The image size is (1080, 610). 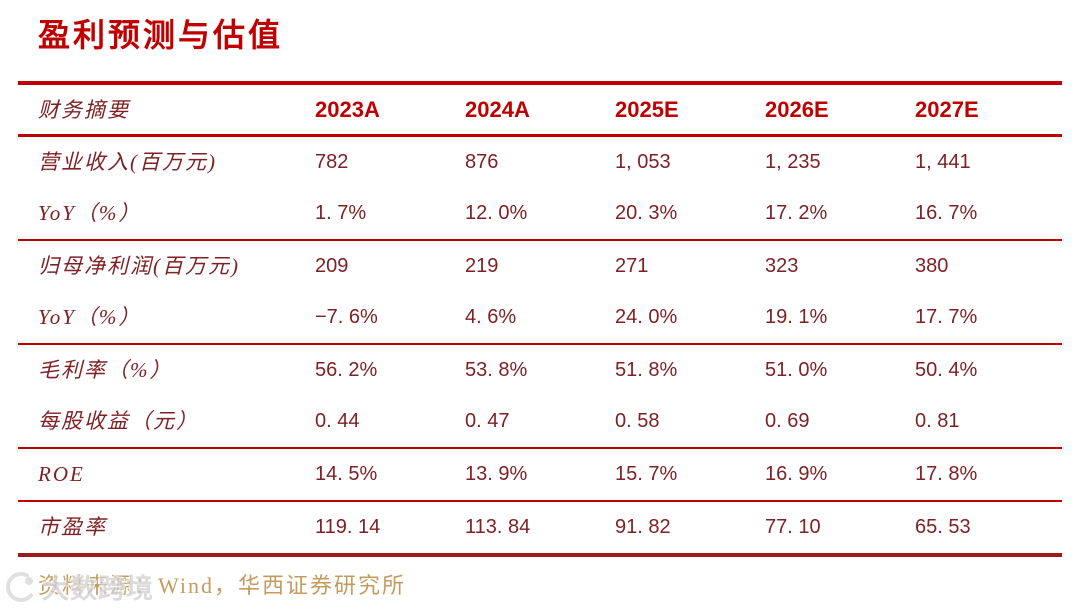 What do you see at coordinates (166, 109) in the screenshot?
I see `column-header-metric: 财务摘要` at bounding box center [166, 109].